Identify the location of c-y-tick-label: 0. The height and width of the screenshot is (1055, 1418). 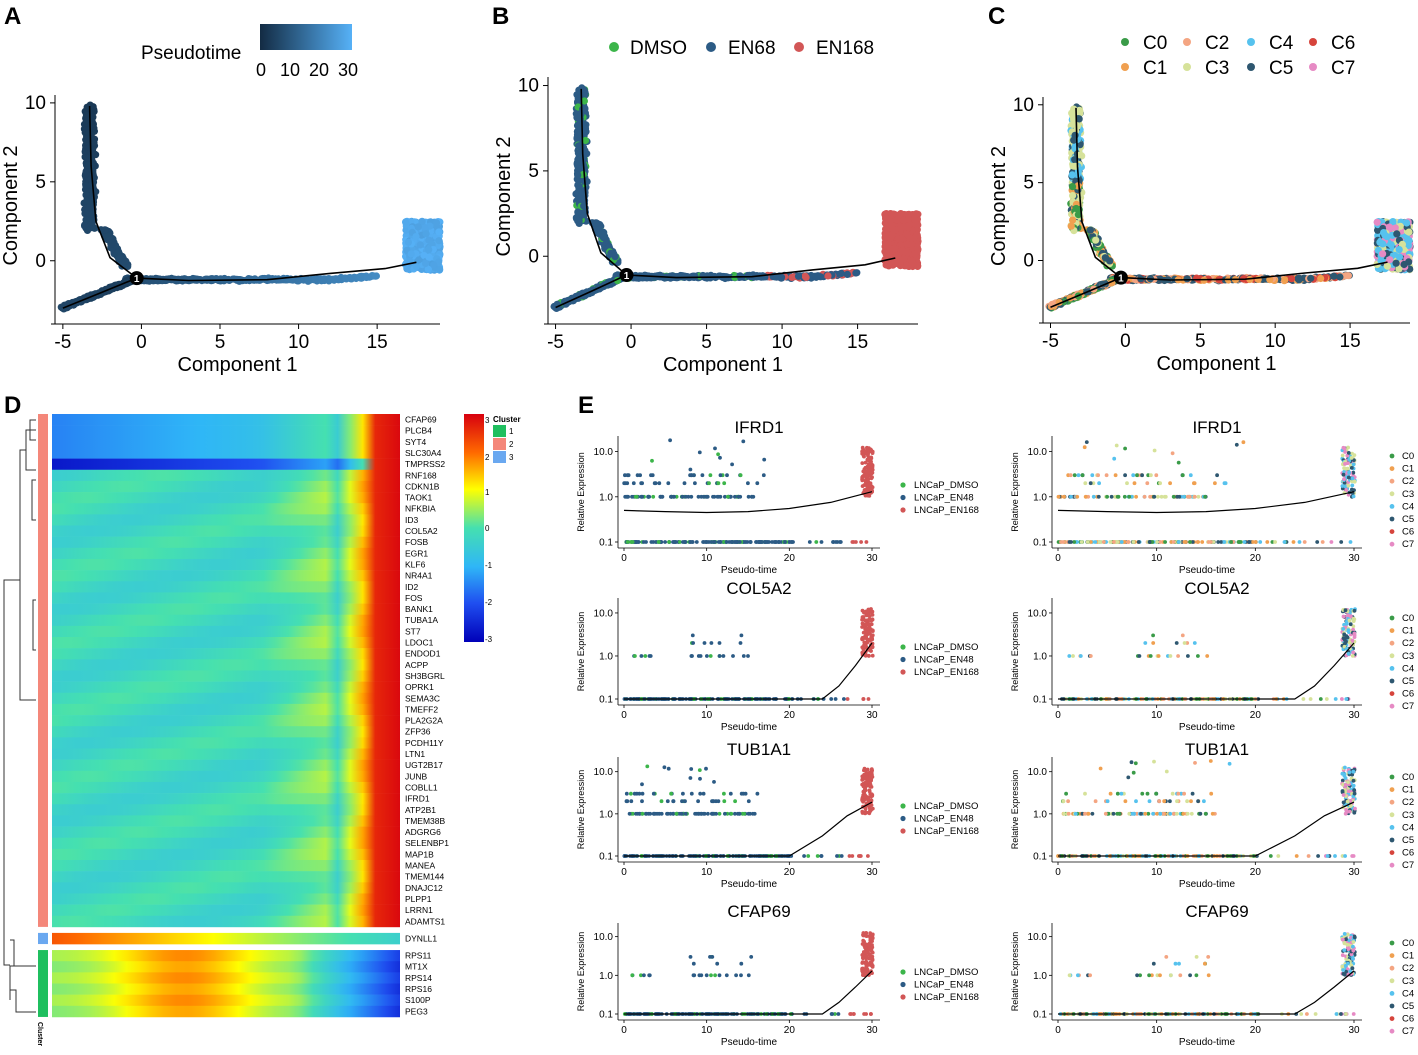
(1028, 261).